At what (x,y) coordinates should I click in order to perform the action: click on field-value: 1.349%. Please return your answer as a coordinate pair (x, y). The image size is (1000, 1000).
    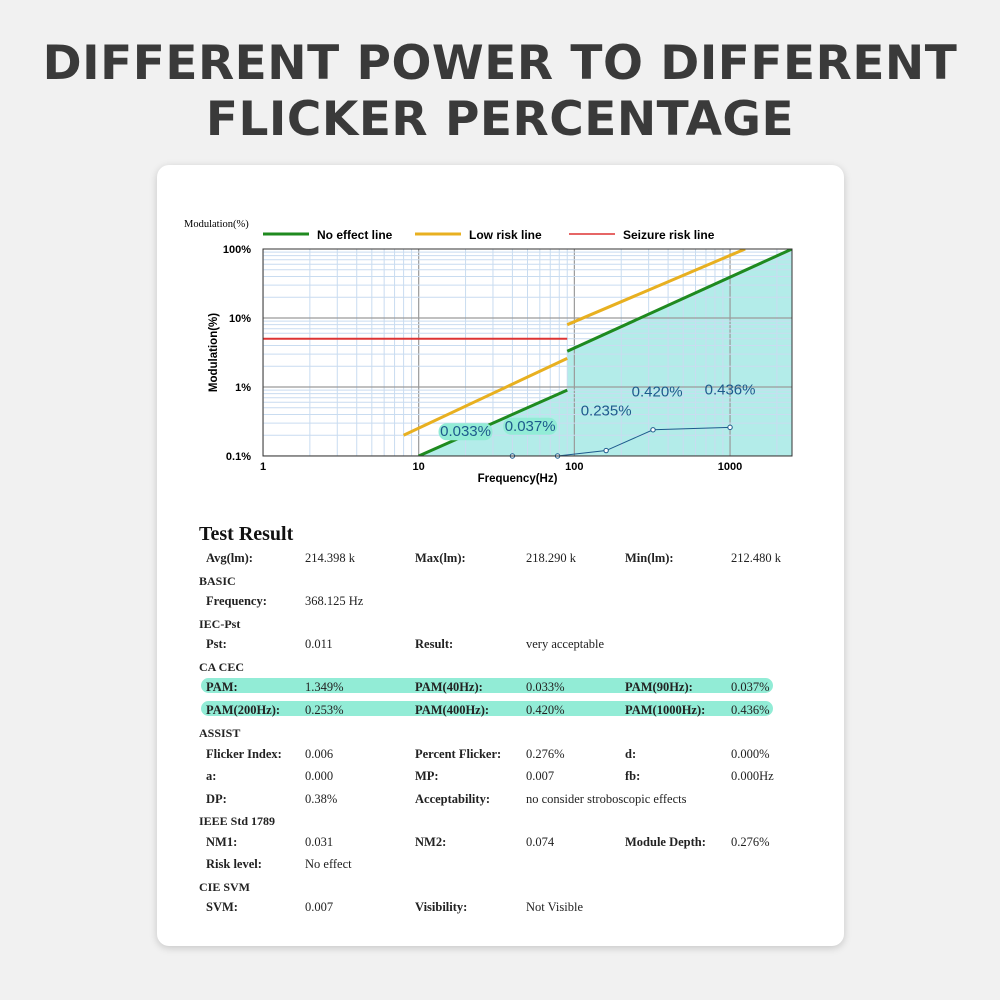
    Looking at the image, I should click on (324, 687).